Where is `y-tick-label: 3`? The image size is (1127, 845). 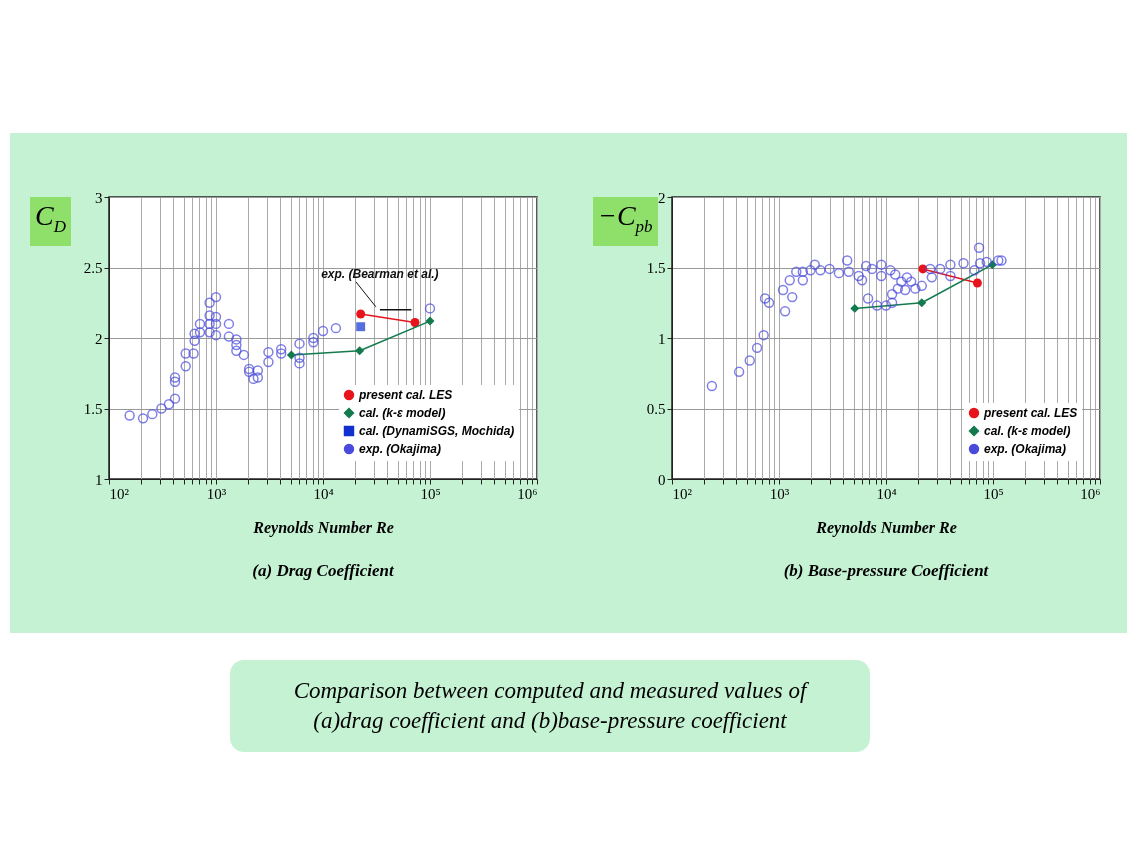
y-tick-label: 3 is located at coordinates (99, 197).